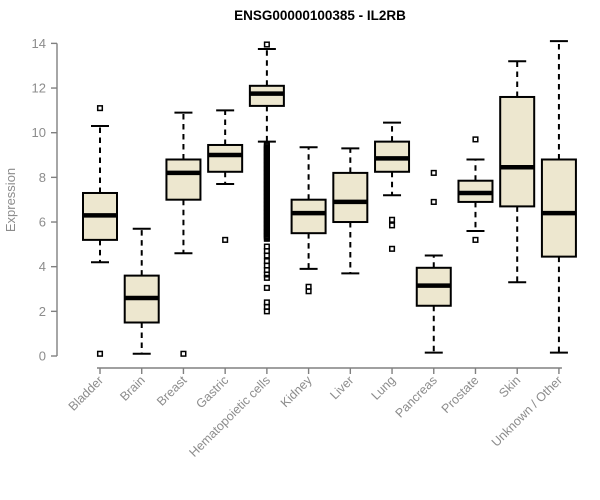  I want to click on box-kidney, so click(308, 220).